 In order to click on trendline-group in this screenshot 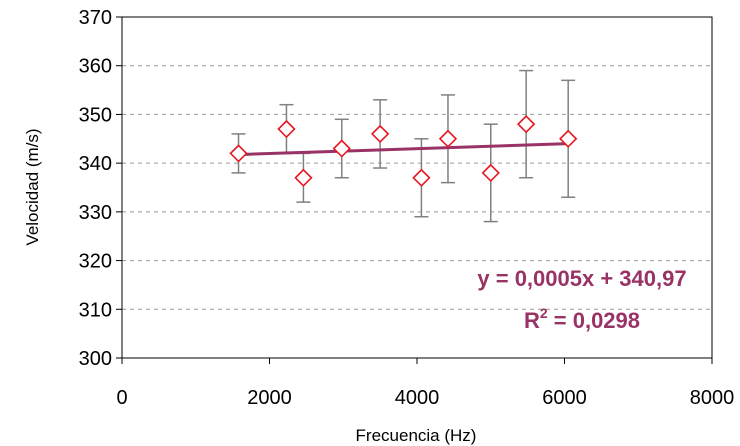, I will do `click(403, 149)`.